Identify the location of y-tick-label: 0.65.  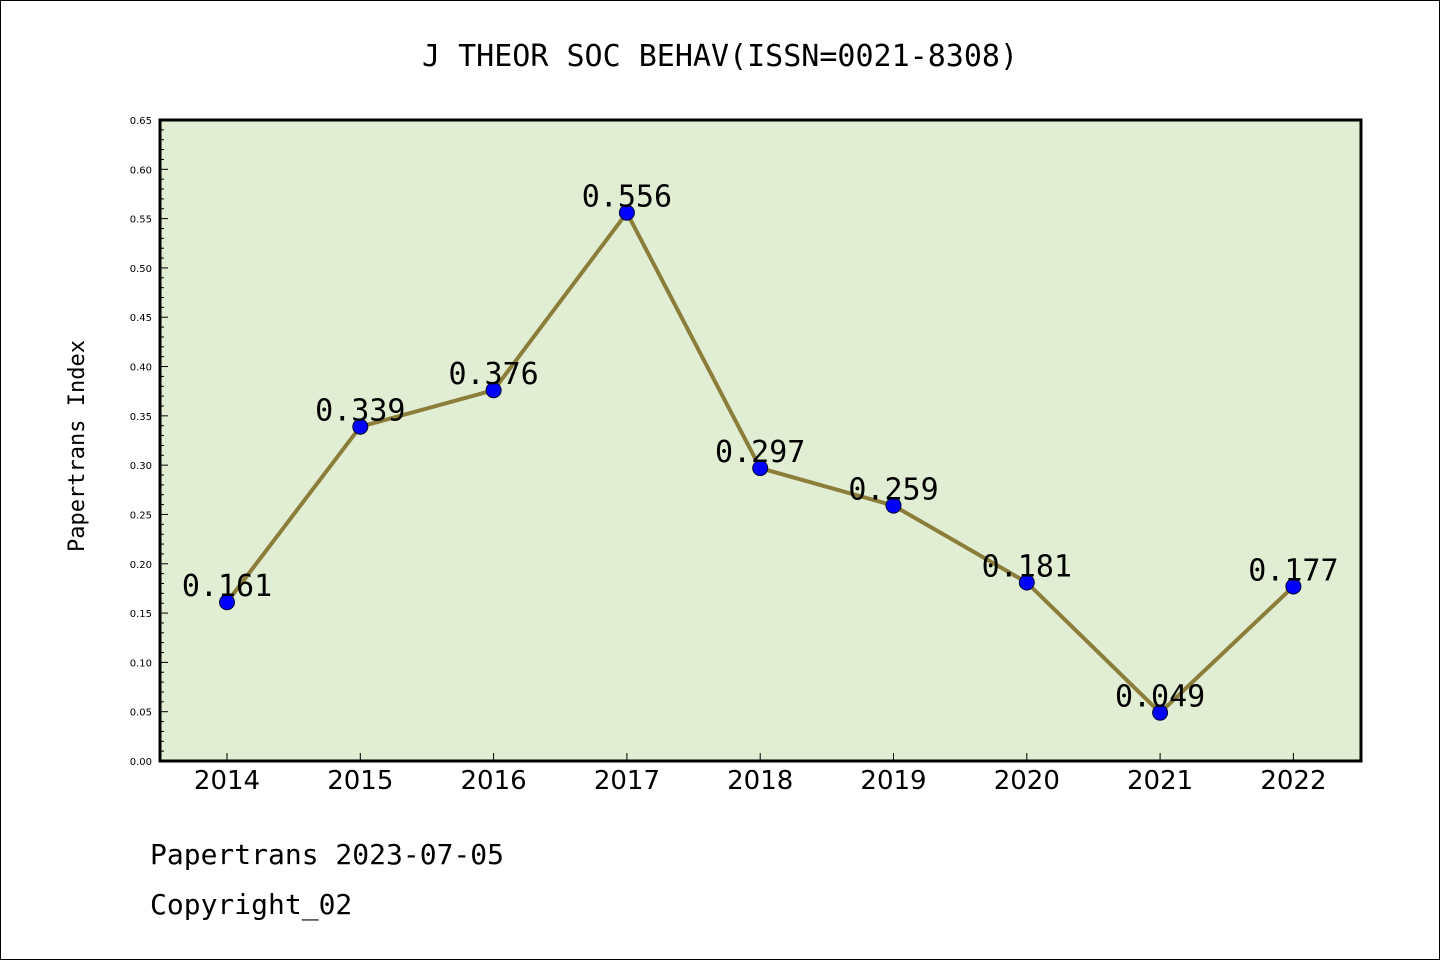
(141, 121).